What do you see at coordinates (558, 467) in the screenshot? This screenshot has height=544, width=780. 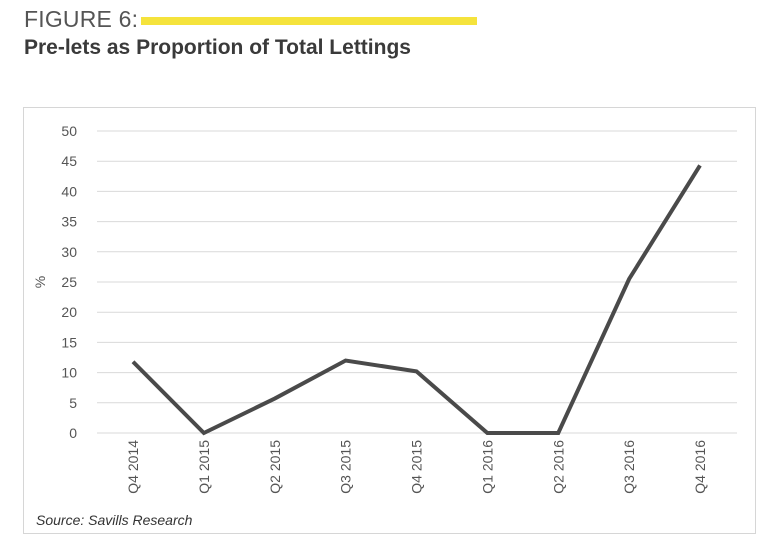 I see `x-tick-label: Q2 2016` at bounding box center [558, 467].